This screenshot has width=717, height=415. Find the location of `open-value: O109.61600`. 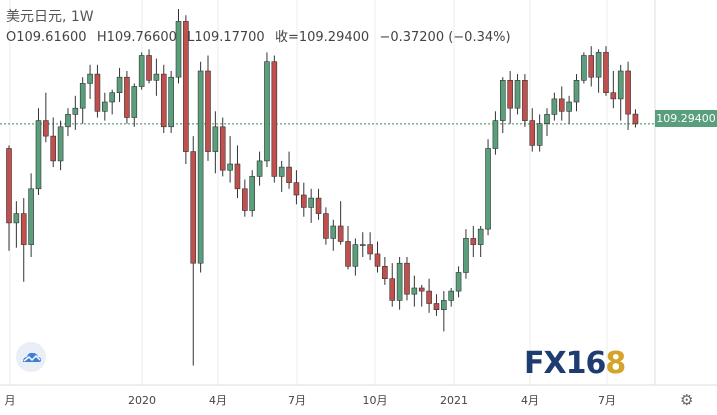

open-value: O109.61600 is located at coordinates (46, 37).